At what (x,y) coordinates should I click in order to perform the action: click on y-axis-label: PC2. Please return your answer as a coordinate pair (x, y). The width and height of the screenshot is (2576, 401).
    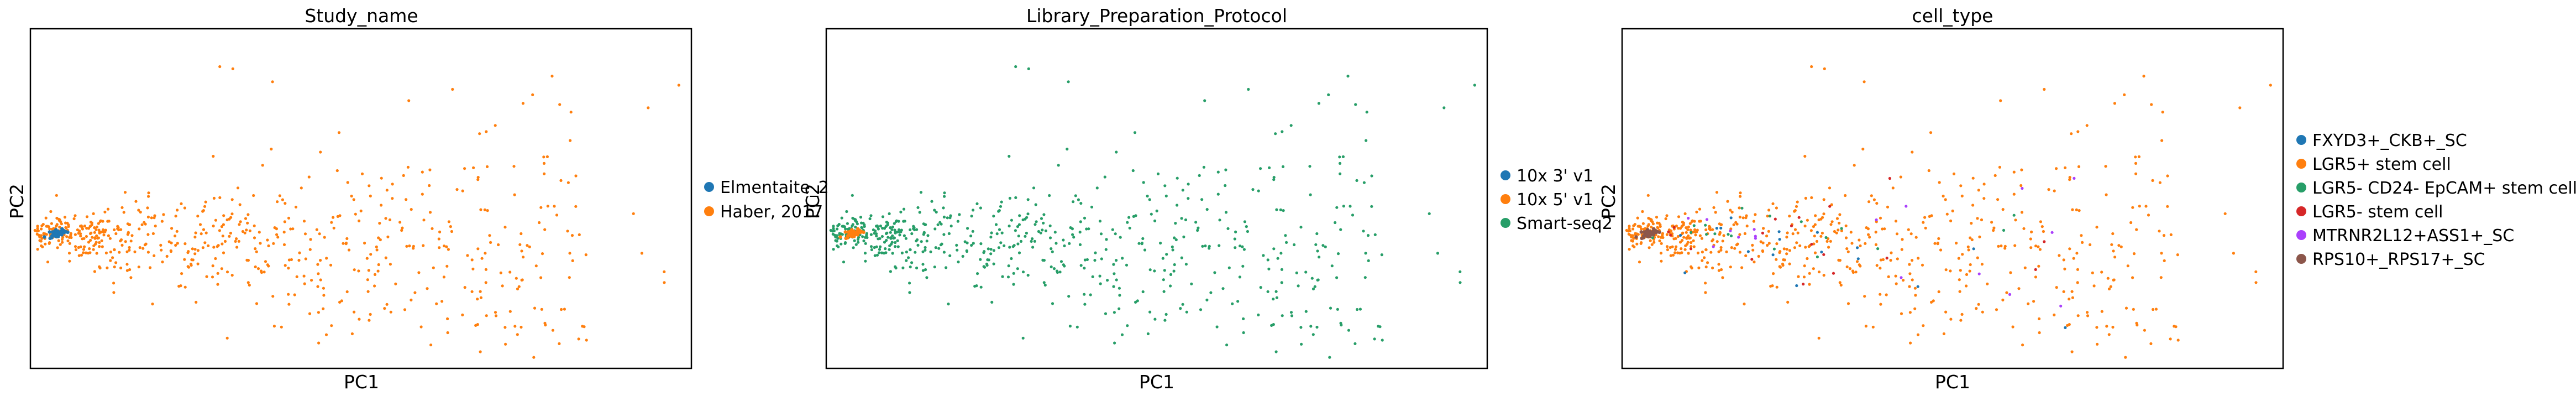
    Looking at the image, I should click on (812, 202).